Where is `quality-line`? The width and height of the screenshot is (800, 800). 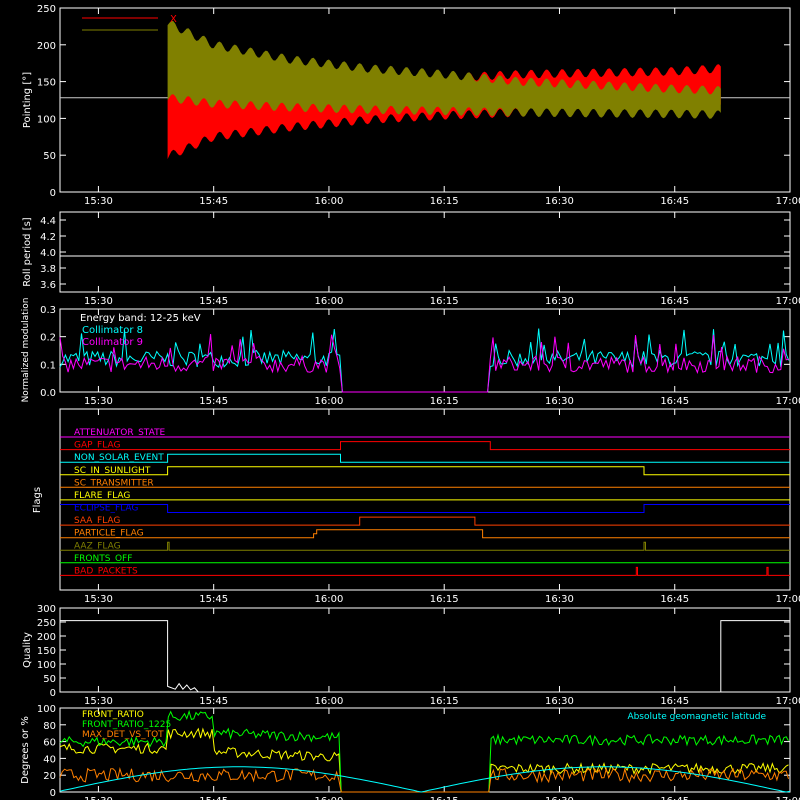
quality-line is located at coordinates (425, 656).